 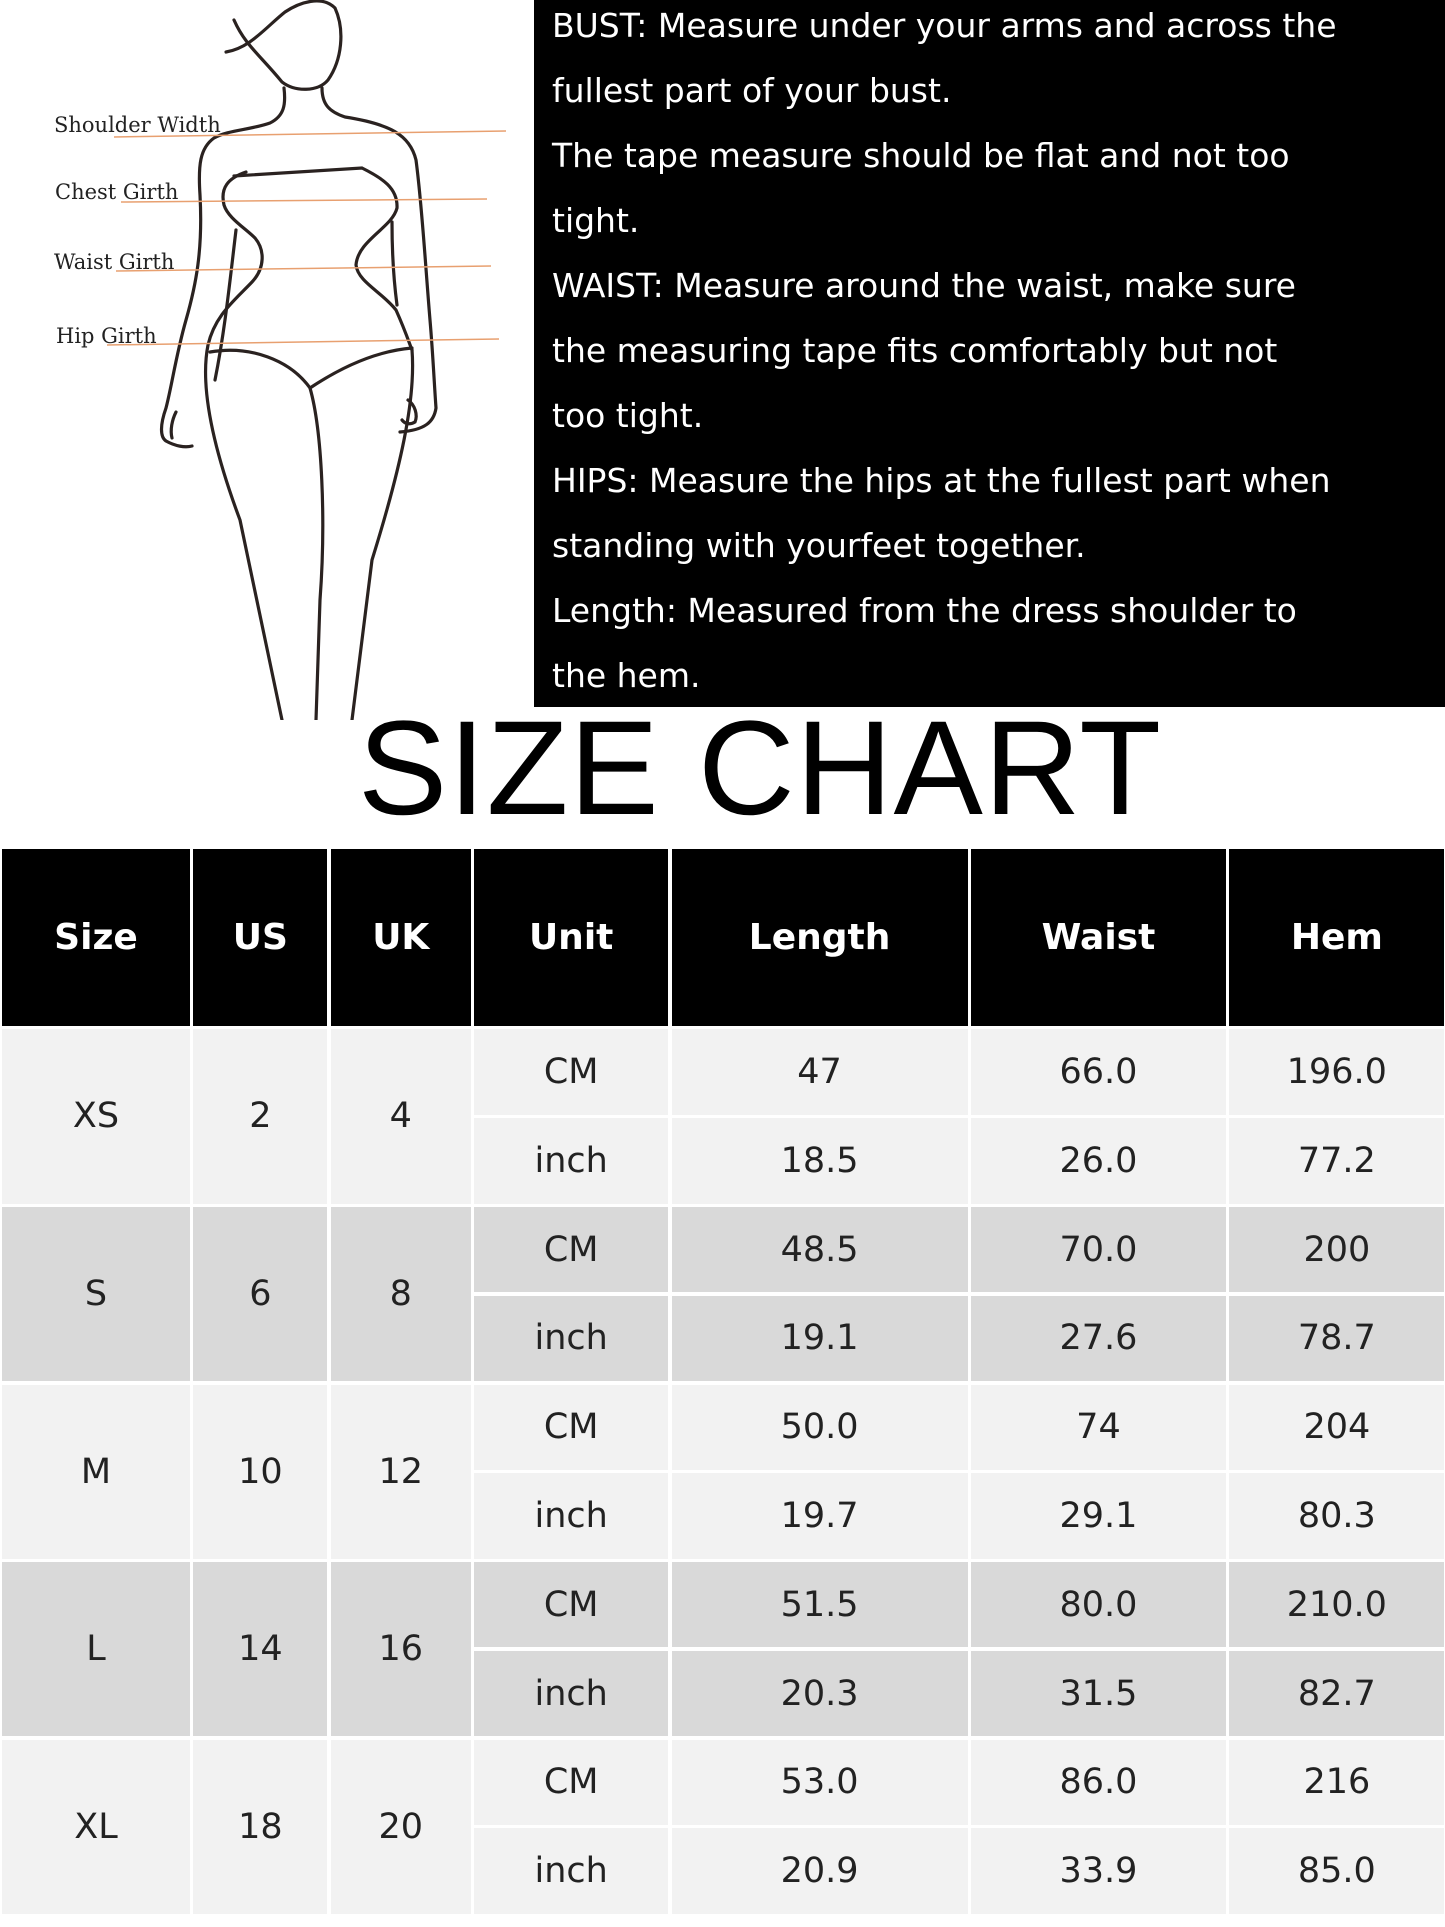 I want to click on cell-length-cm: 51.5, so click(x=819, y=1605).